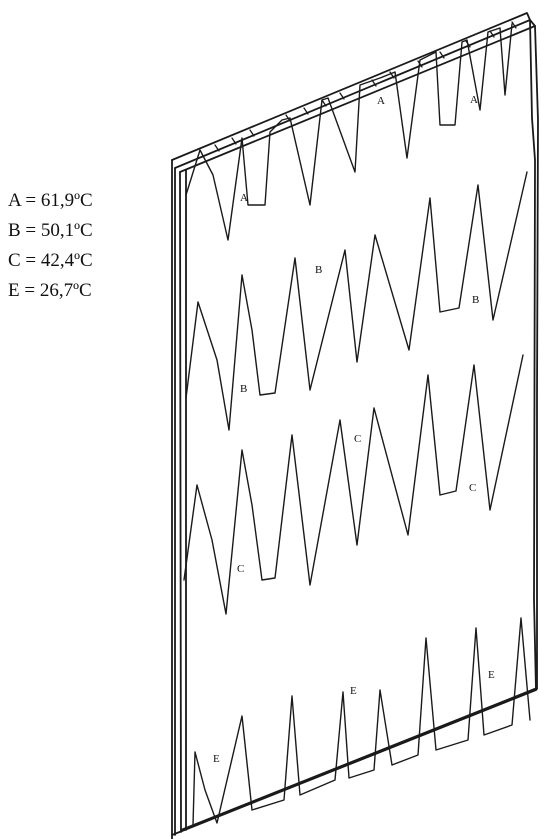 The width and height of the screenshot is (547, 839). Describe the element at coordinates (472, 488) in the screenshot. I see `label-c-right: C` at that location.